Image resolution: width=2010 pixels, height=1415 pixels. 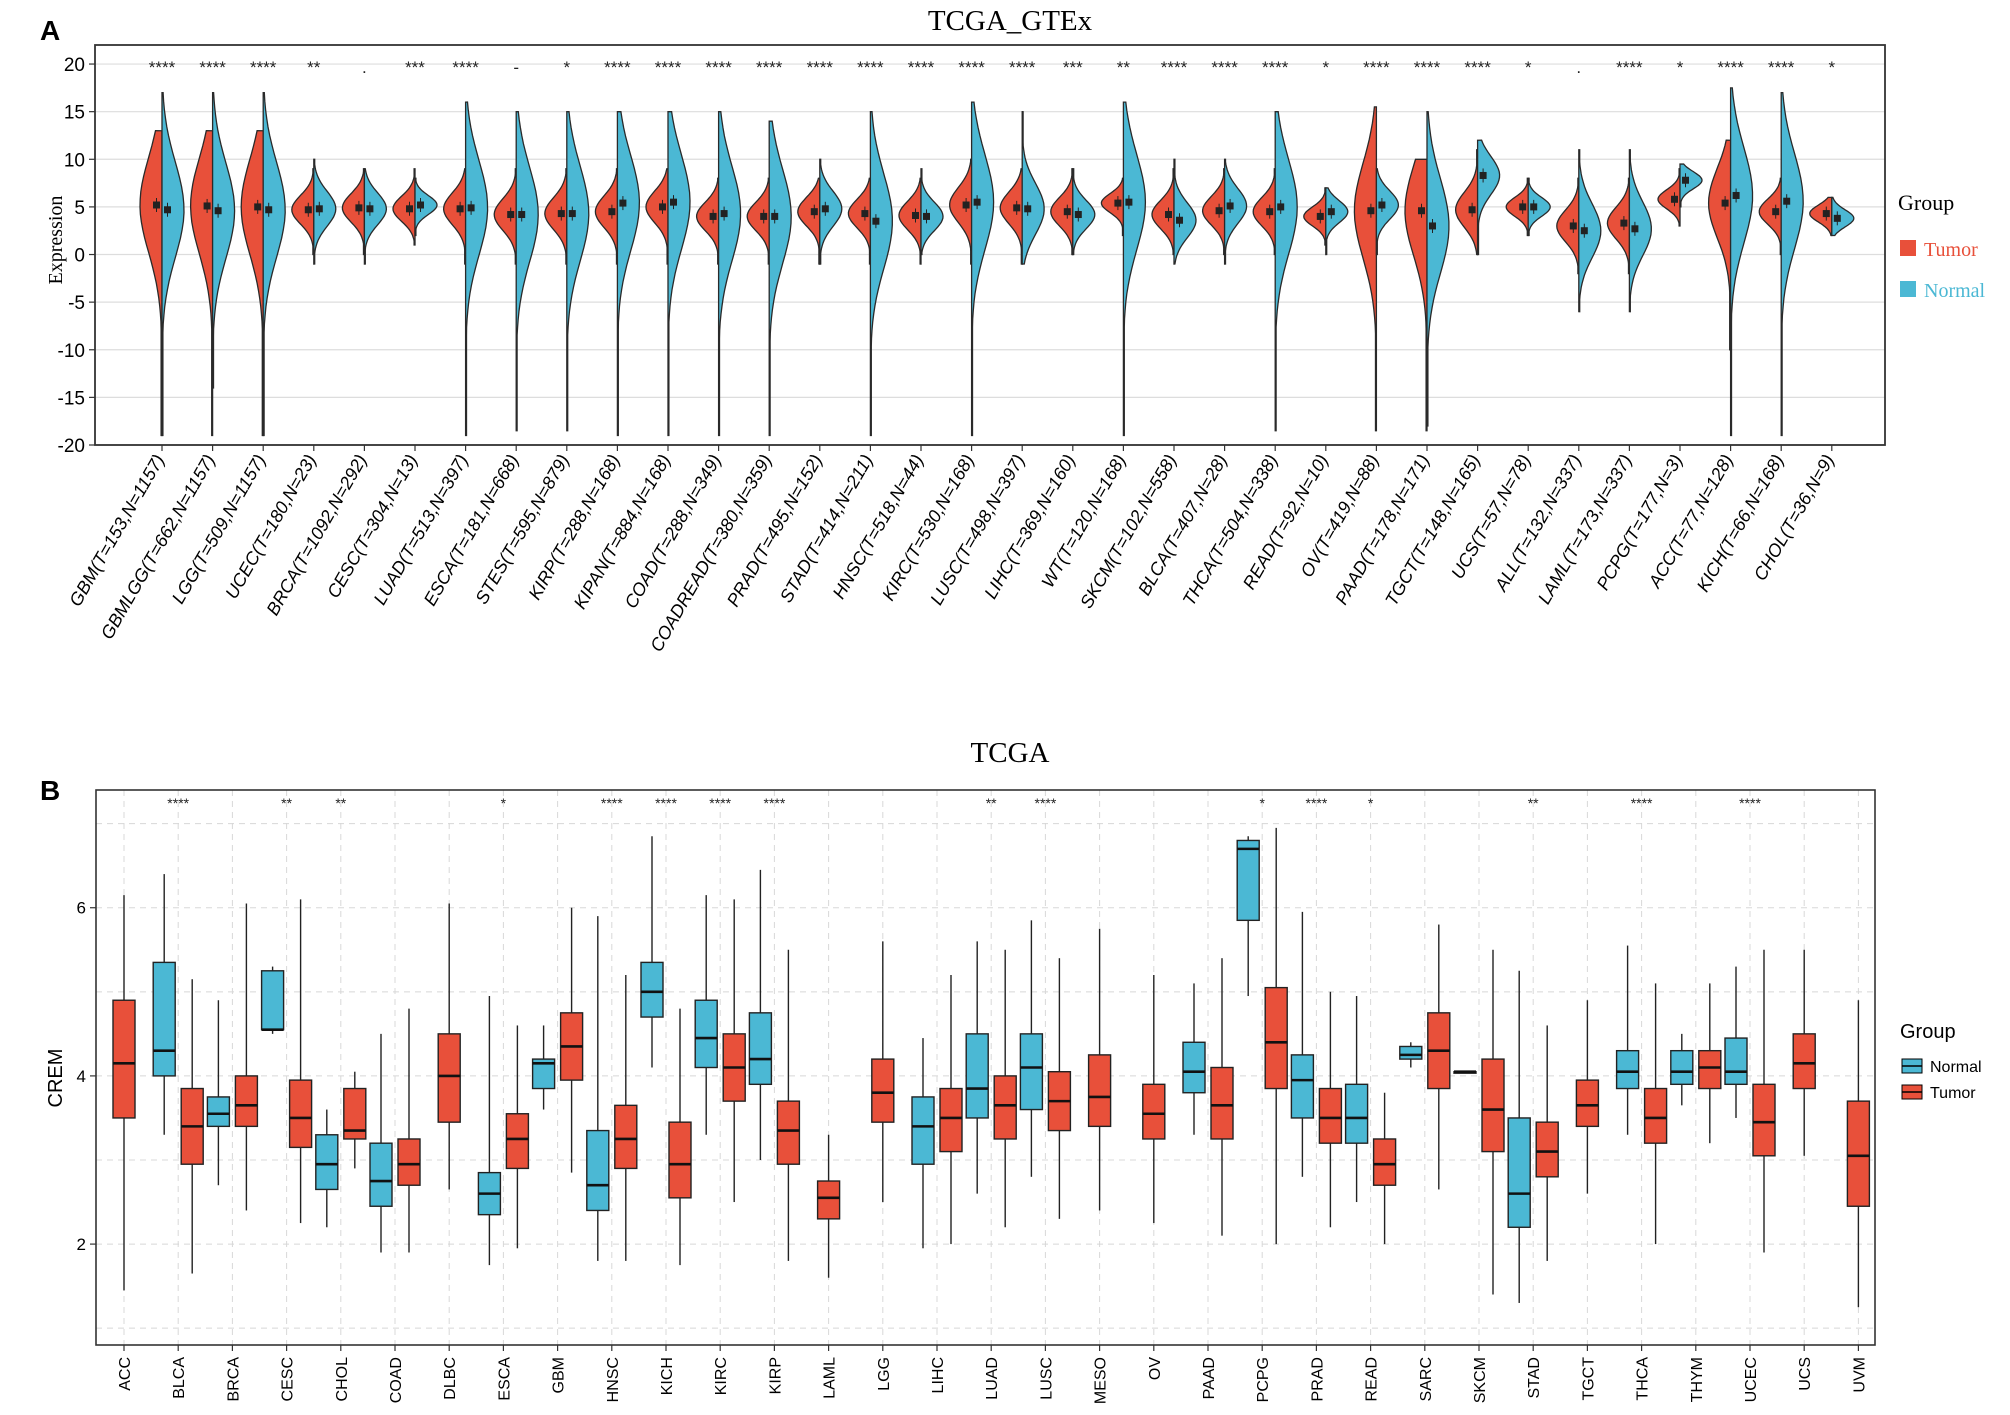 I want to click on panel-a-y-tick-label: 15, so click(x=74, y=113).